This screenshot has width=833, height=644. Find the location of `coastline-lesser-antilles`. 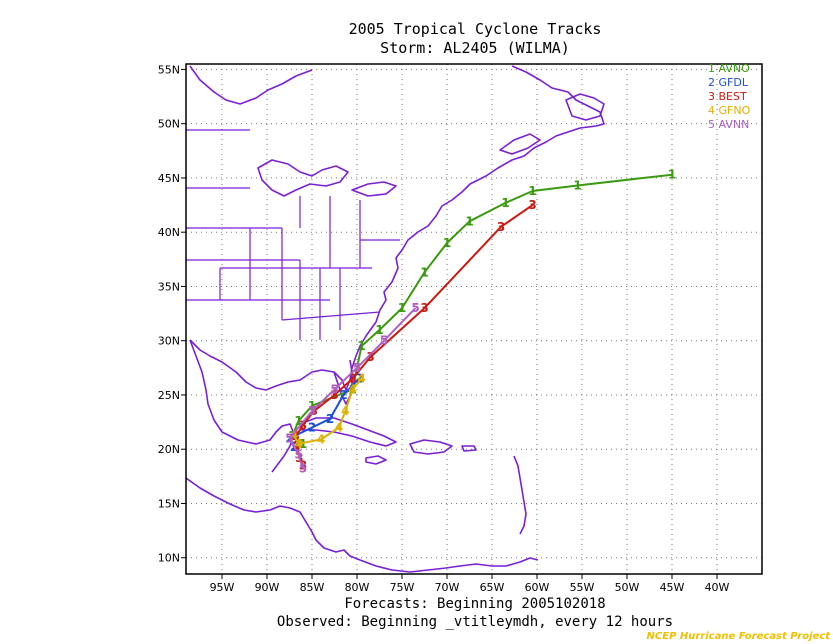

coastline-lesser-antilles is located at coordinates (520, 495).